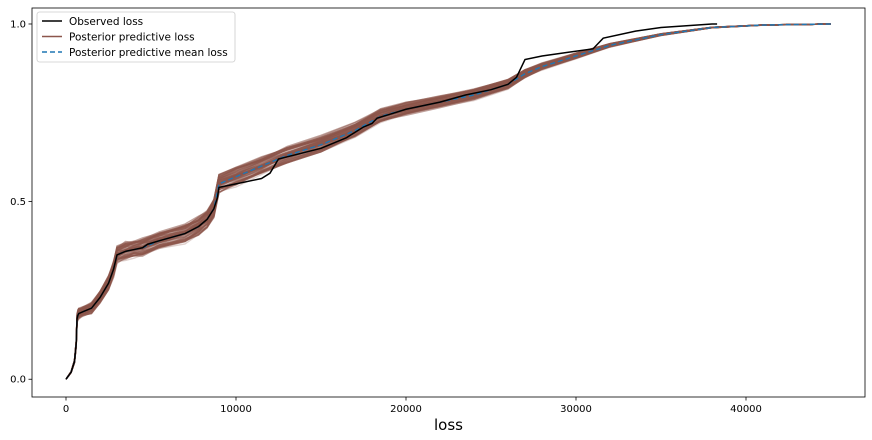 This screenshot has width=872, height=440. I want to click on x-tick-label: 40000, so click(746, 409).